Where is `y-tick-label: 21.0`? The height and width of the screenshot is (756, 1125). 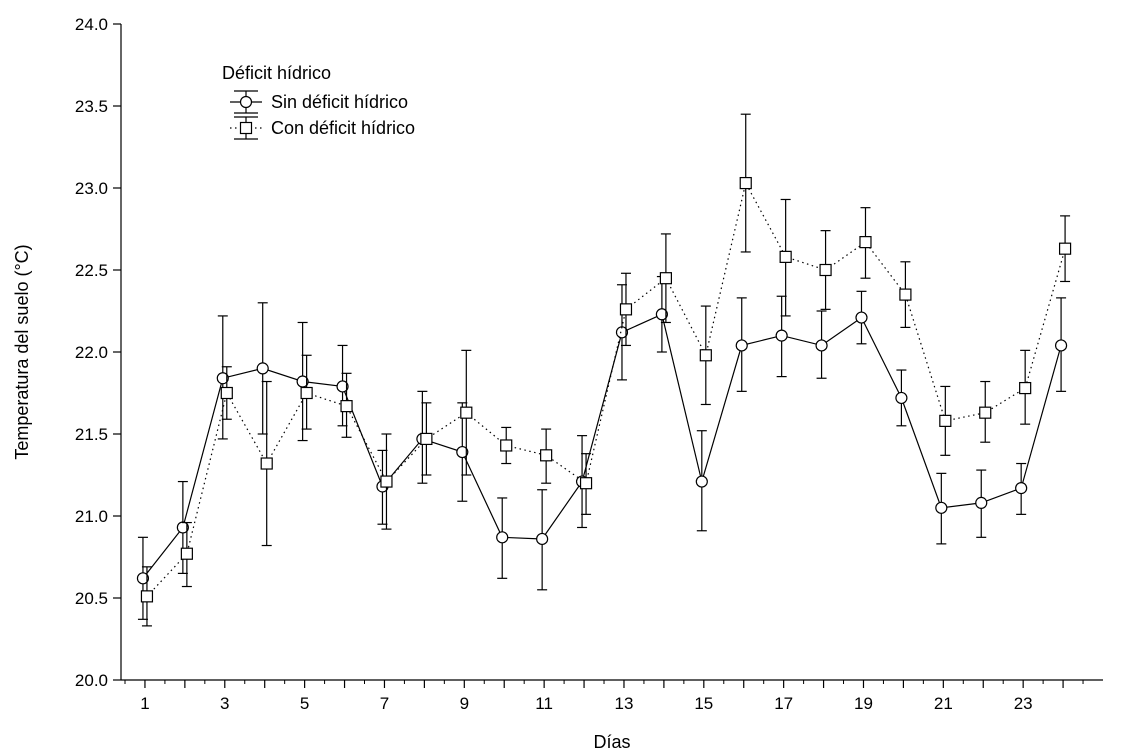
y-tick-label: 21.0 is located at coordinates (91, 516).